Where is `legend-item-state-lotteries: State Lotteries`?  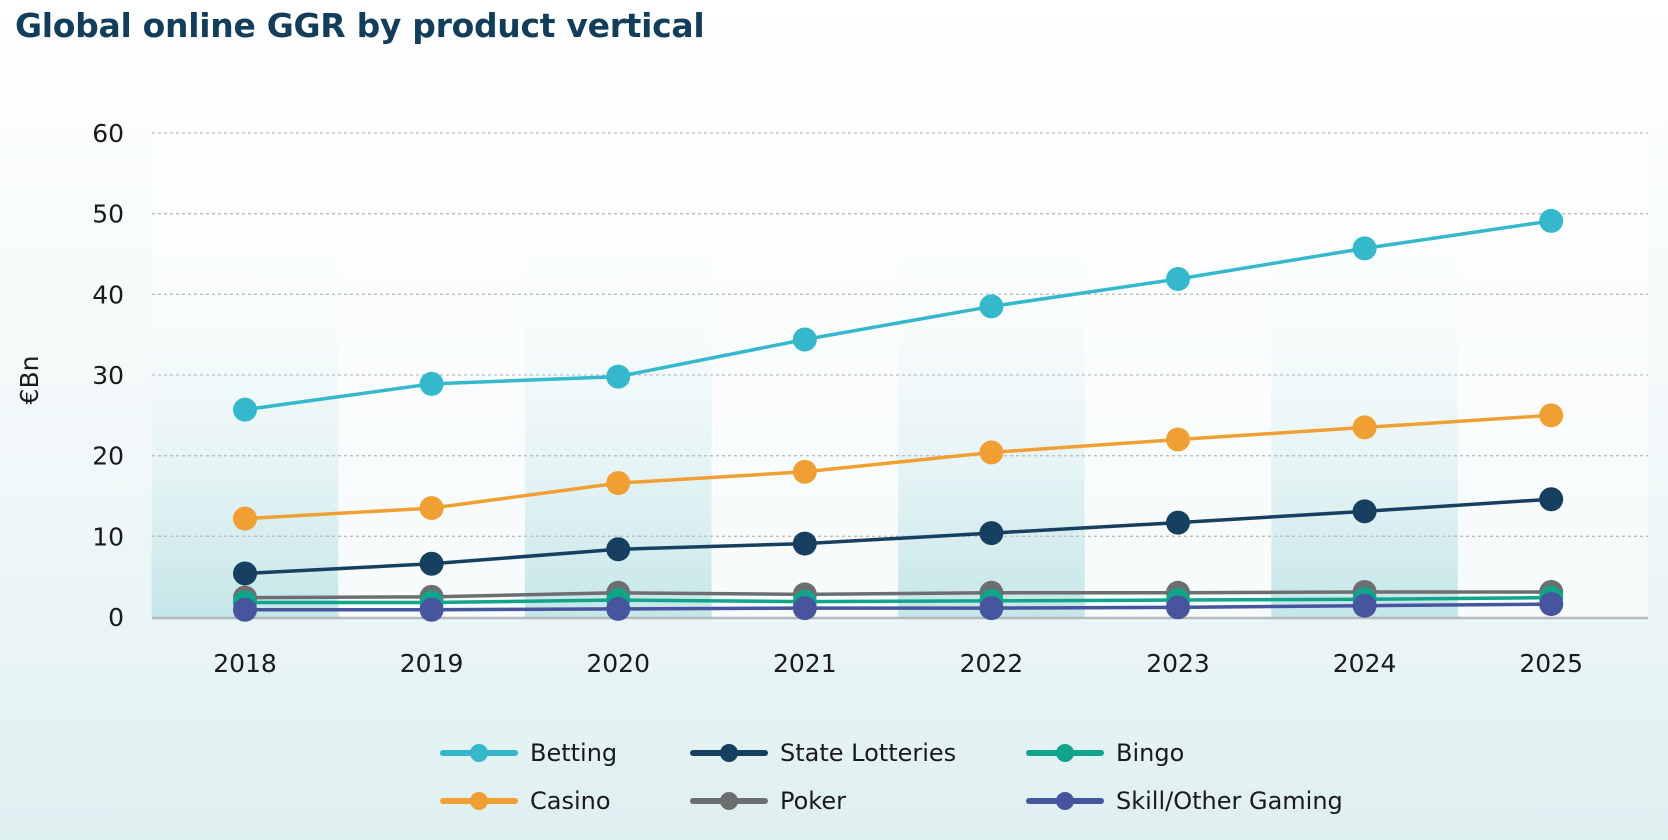 legend-item-state-lotteries: State Lotteries is located at coordinates (858, 753).